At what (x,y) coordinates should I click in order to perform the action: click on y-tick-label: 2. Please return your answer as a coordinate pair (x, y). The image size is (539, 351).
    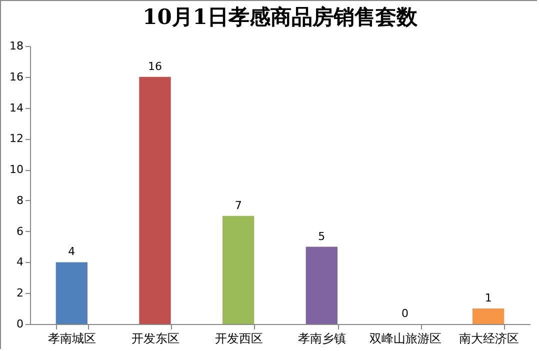
    Looking at the image, I should click on (20, 293).